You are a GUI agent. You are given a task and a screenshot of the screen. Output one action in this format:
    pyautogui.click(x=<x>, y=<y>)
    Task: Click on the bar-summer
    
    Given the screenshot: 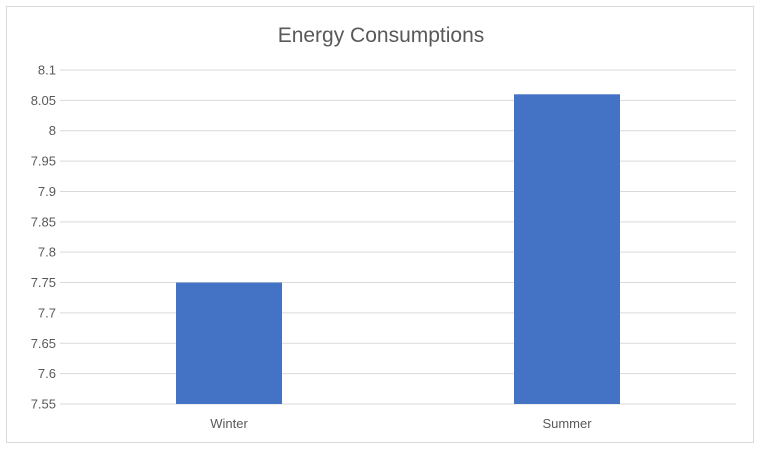 What is the action you would take?
    pyautogui.click(x=567, y=249)
    